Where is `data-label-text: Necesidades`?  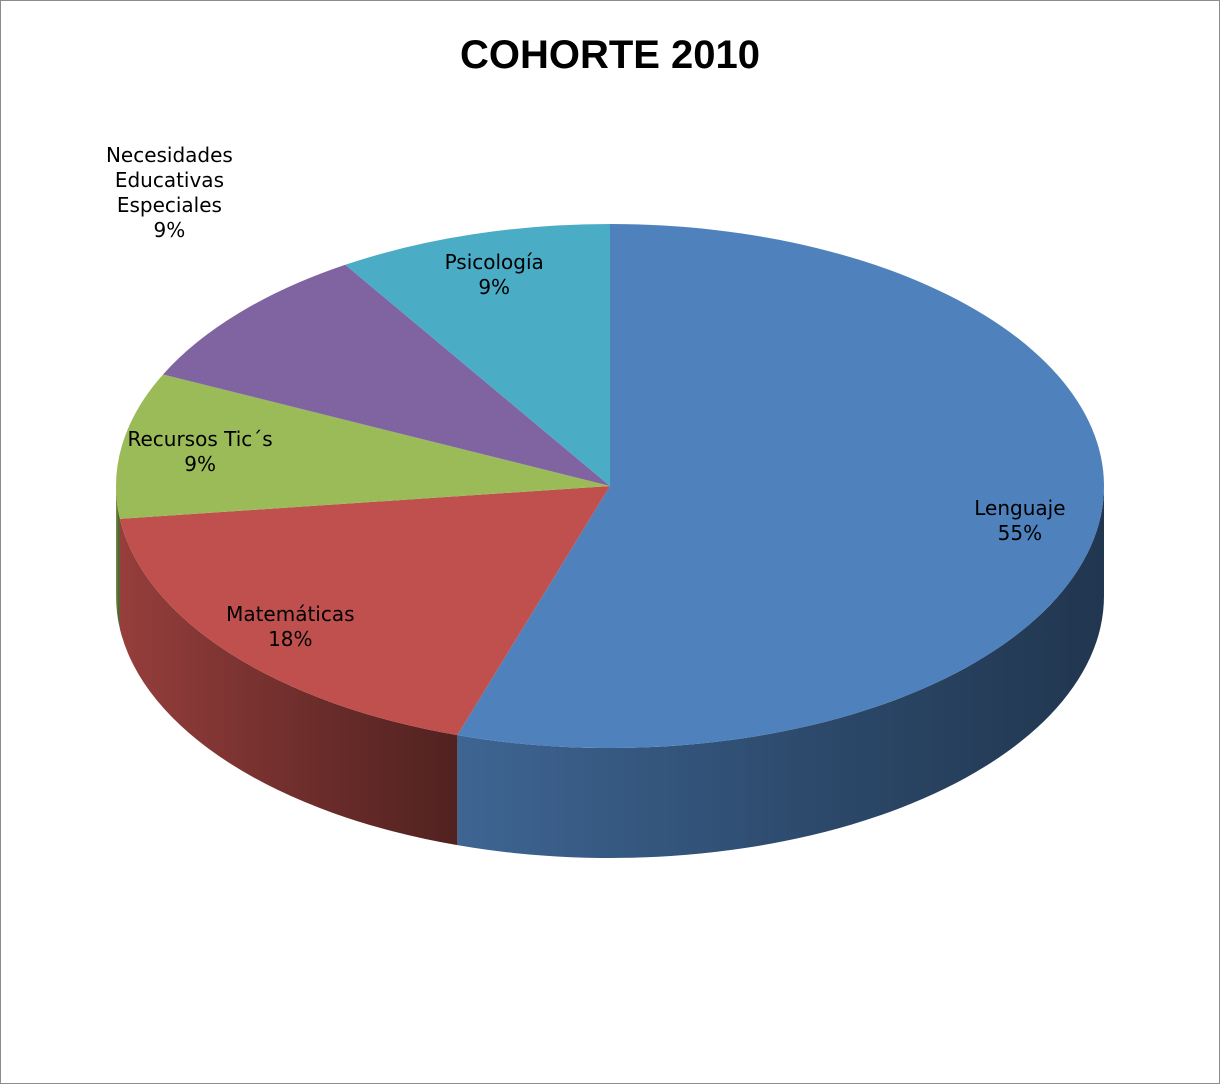 data-label-text: Necesidades is located at coordinates (169, 155).